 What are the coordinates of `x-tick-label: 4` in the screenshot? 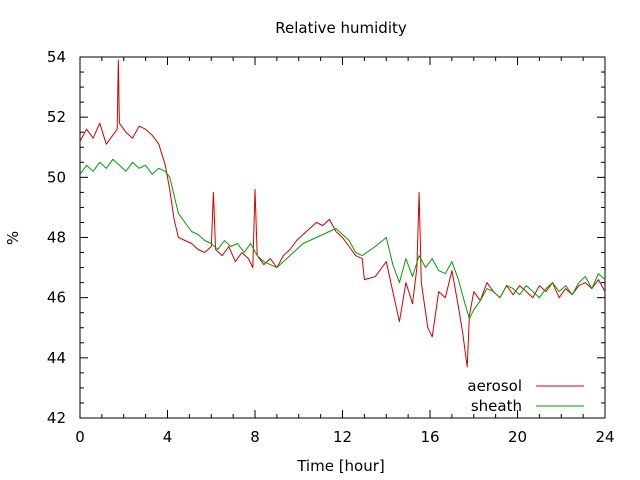 It's located at (168, 437).